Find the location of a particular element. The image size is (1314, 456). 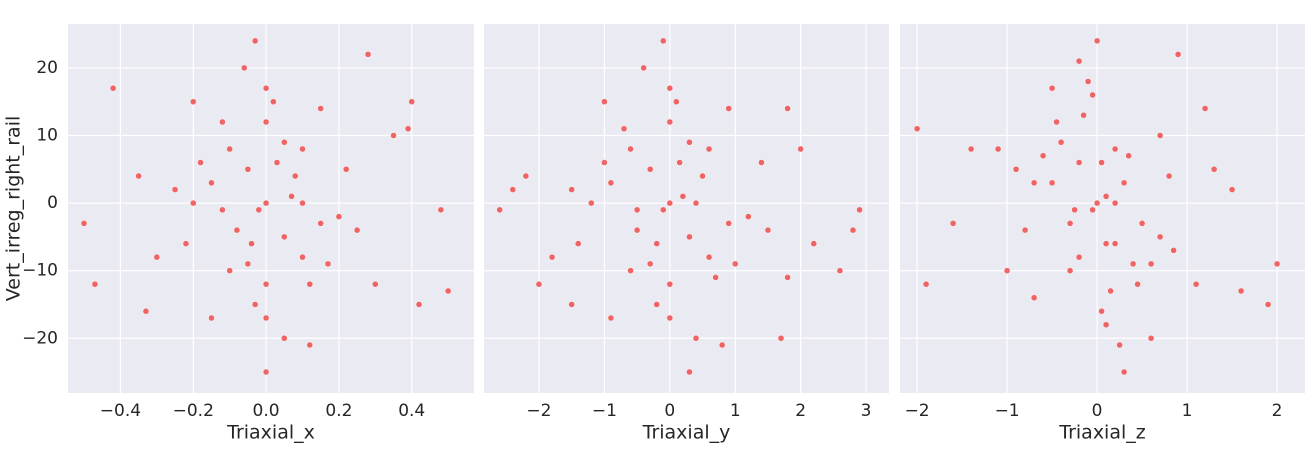

x-tick-label: 1 is located at coordinates (1187, 411).